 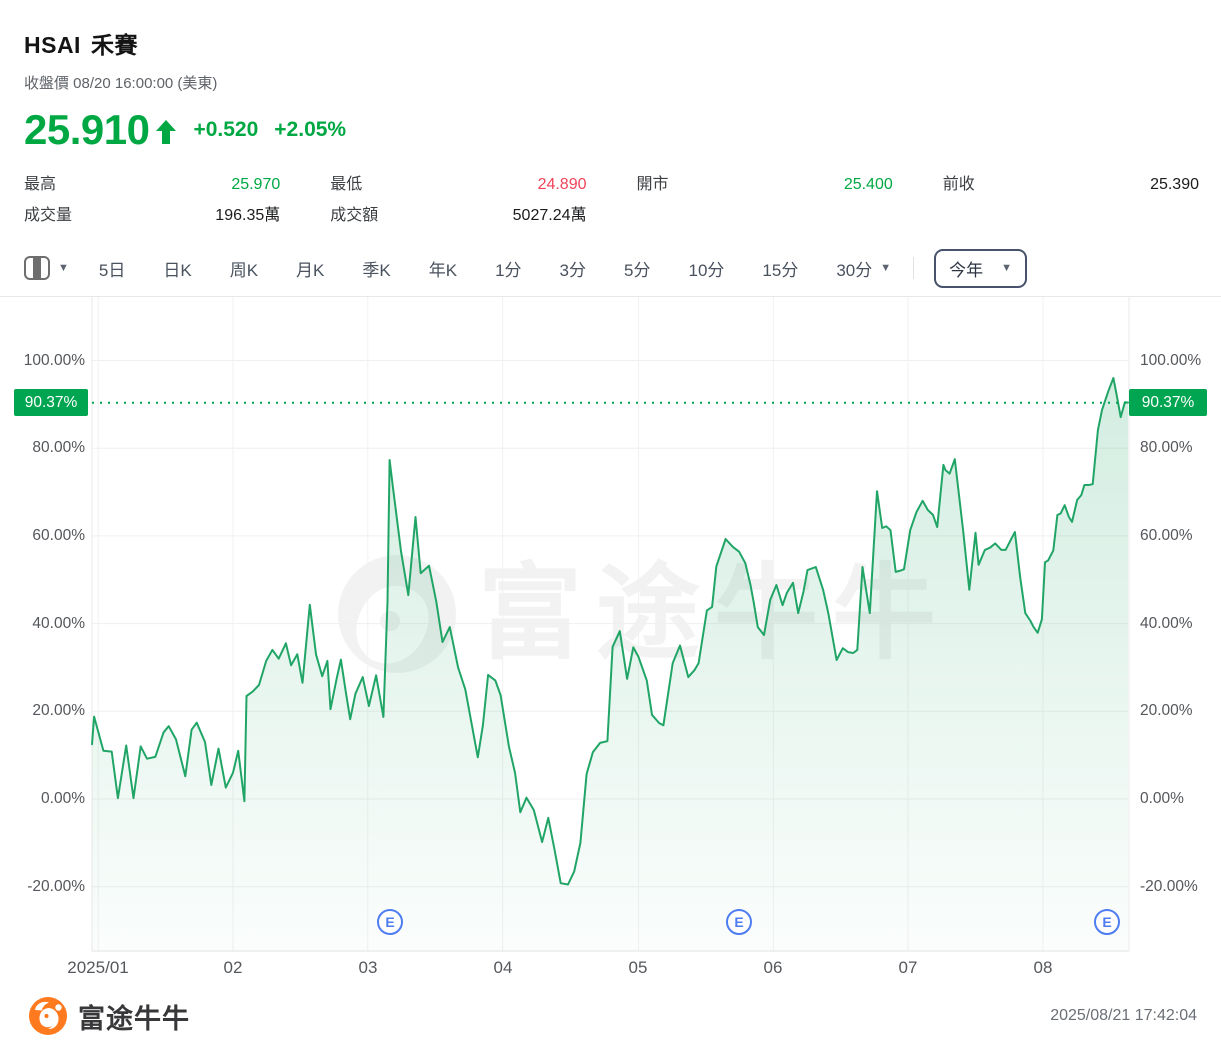 I want to click on stock-name: 禾賽, so click(x=114, y=45).